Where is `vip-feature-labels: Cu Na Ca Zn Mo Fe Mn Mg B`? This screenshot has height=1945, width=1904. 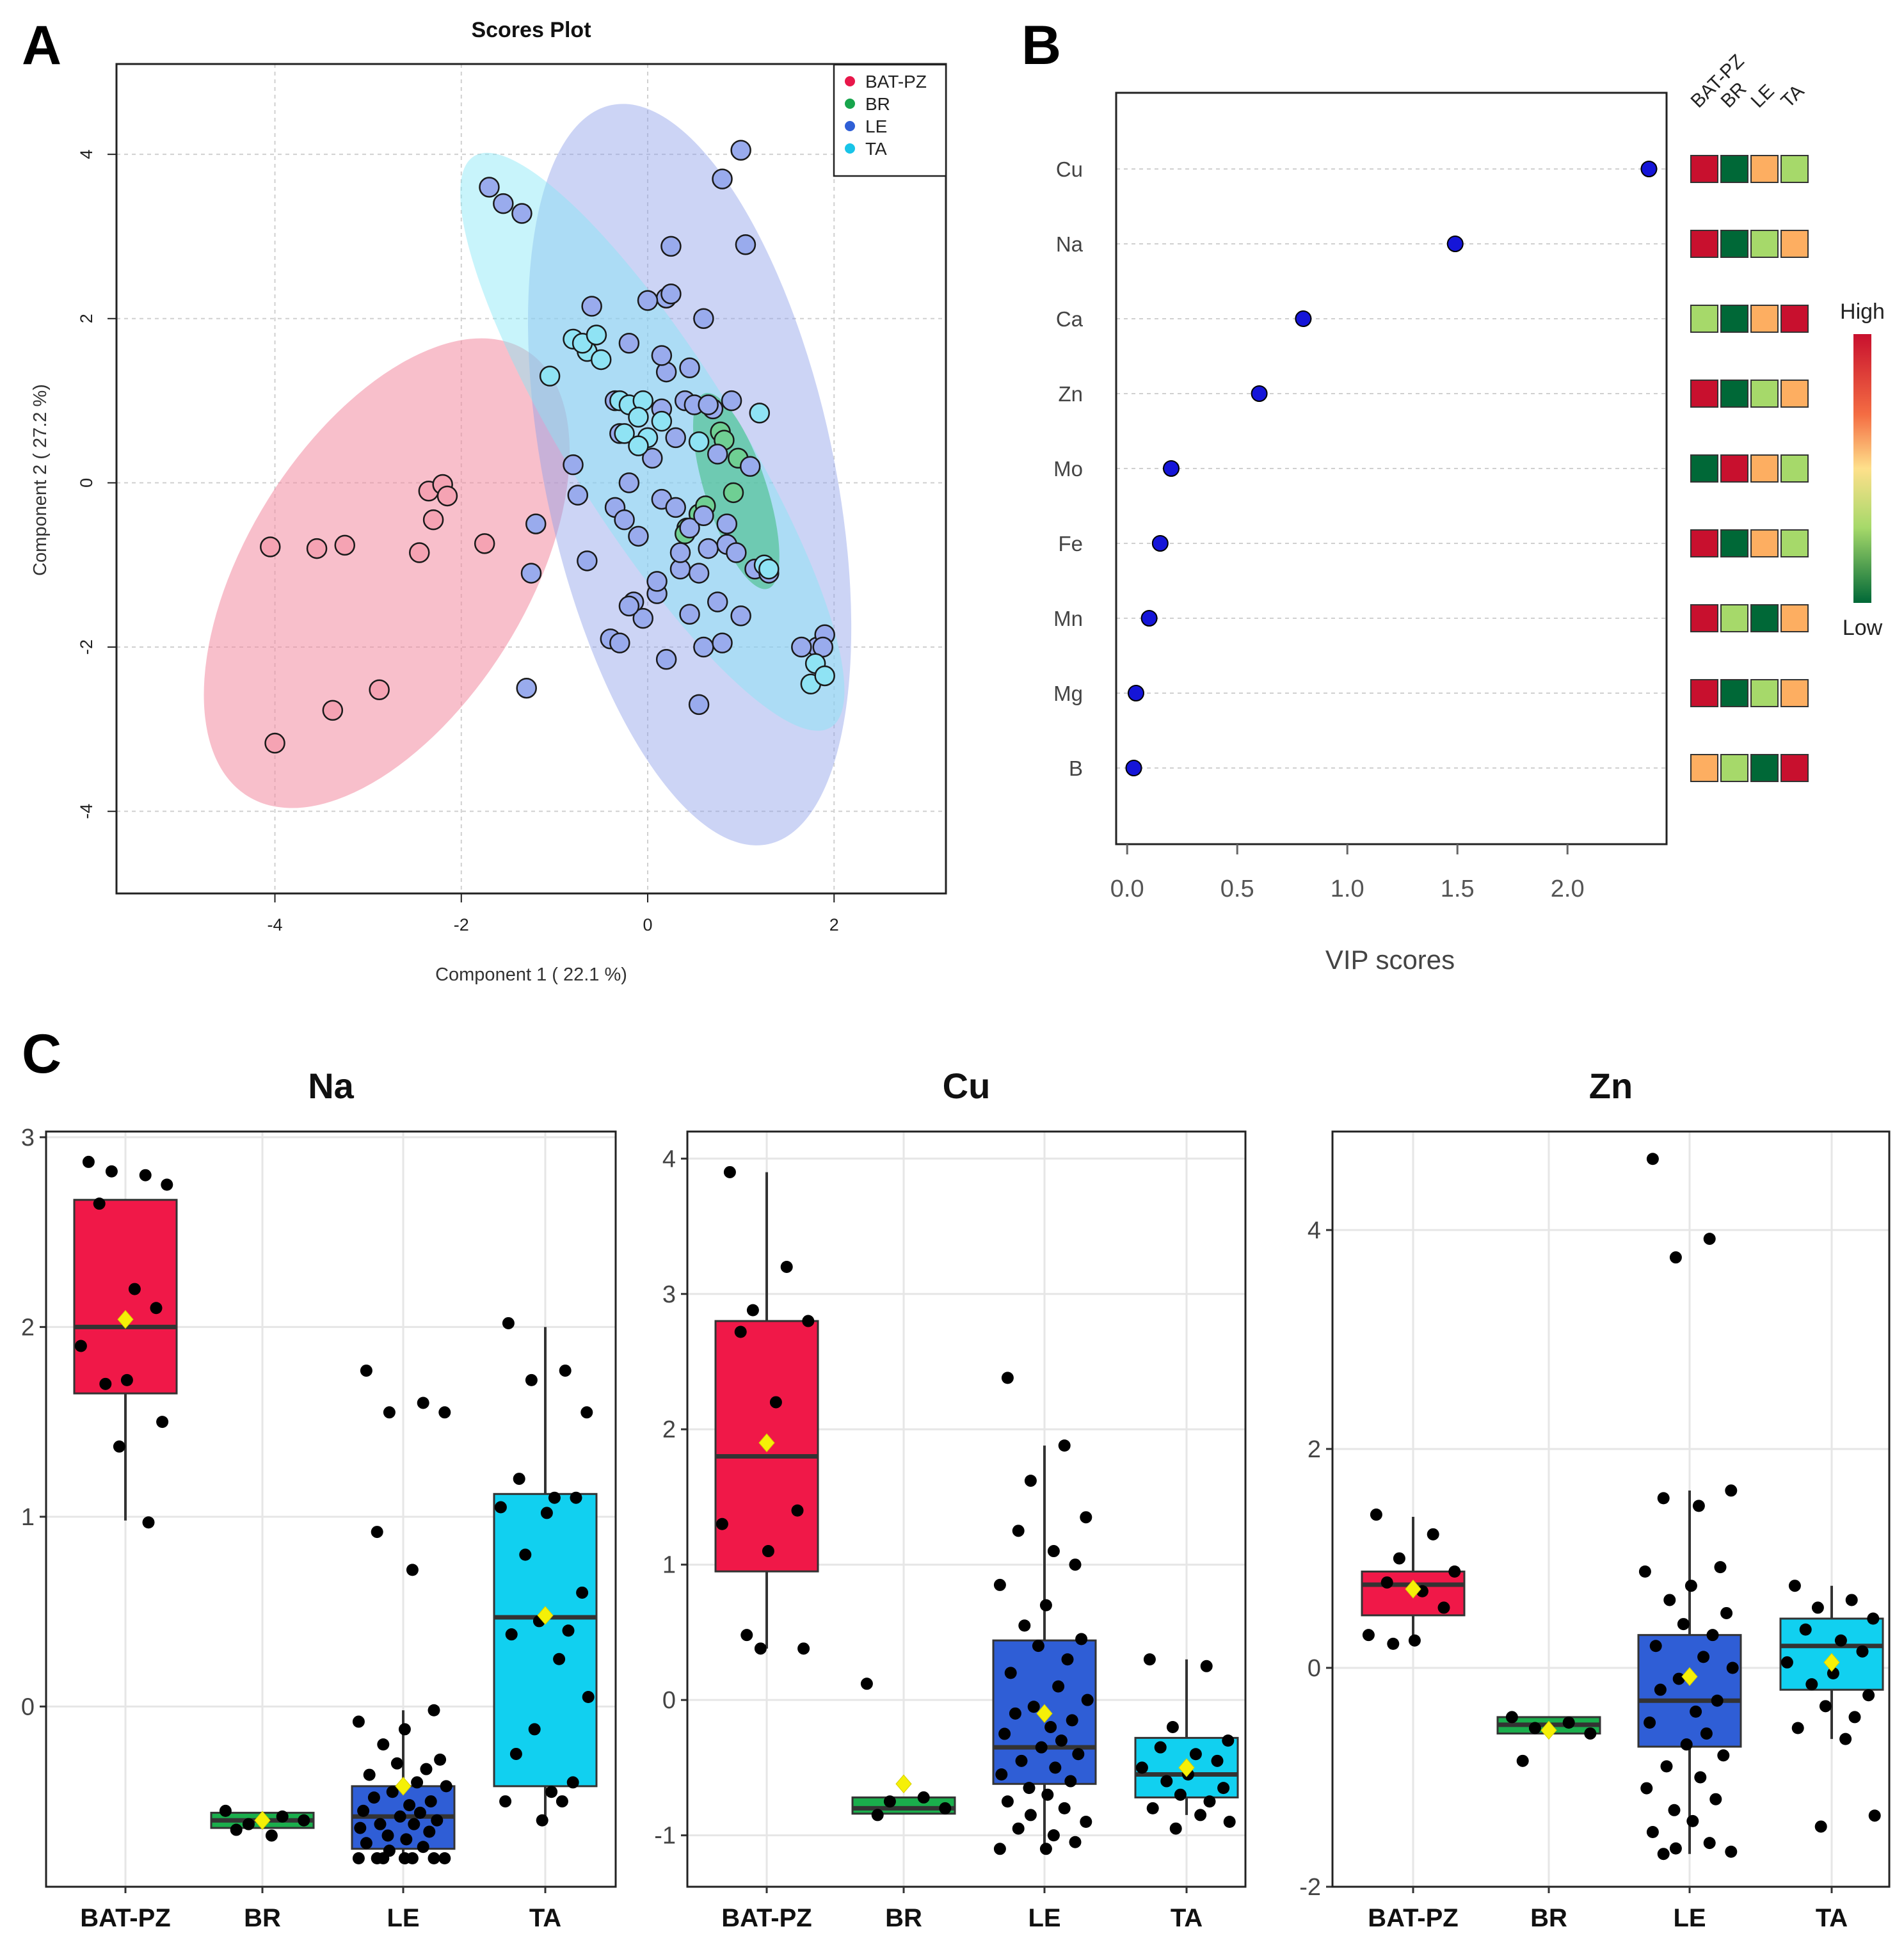 vip-feature-labels: Cu Na Ca Zn Mo Fe Mn Mg B is located at coordinates (1068, 468).